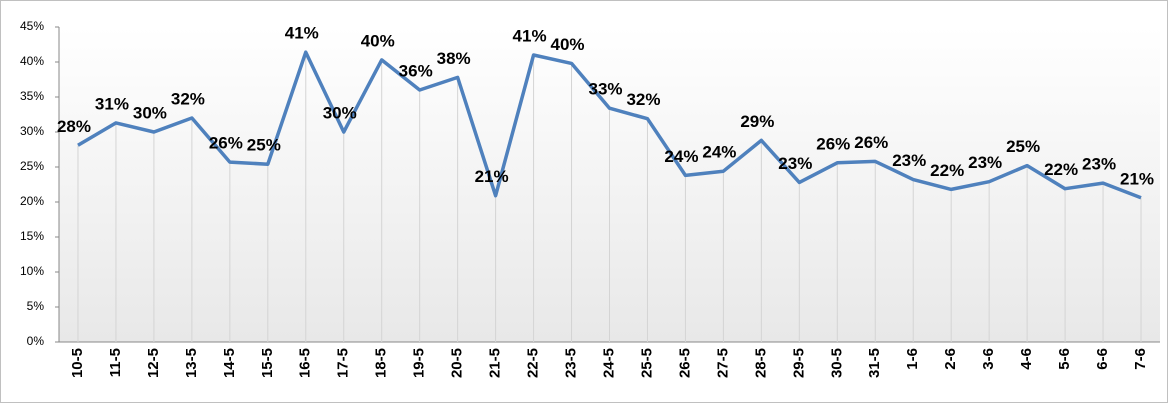 Image resolution: width=1168 pixels, height=403 pixels. Describe the element at coordinates (798, 363) in the screenshot. I see `x-tick-label: 29-5` at that location.